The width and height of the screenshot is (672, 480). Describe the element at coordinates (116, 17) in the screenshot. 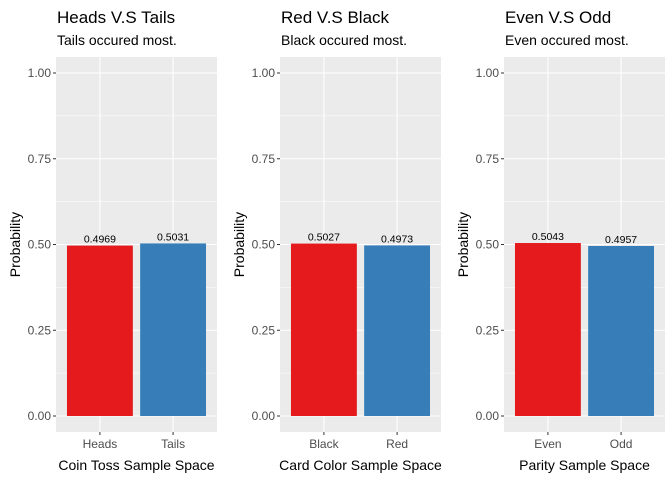

I see `chart-title: Heads V.S Tails` at that location.